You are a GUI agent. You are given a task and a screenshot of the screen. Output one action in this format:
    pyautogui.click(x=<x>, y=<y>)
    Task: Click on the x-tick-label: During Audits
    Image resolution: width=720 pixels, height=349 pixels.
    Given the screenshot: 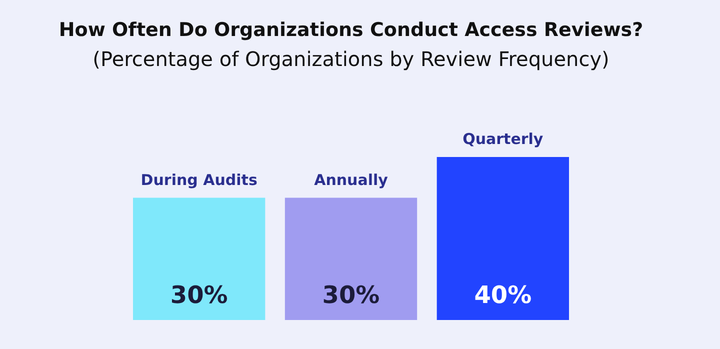 What is the action you would take?
    pyautogui.click(x=199, y=179)
    